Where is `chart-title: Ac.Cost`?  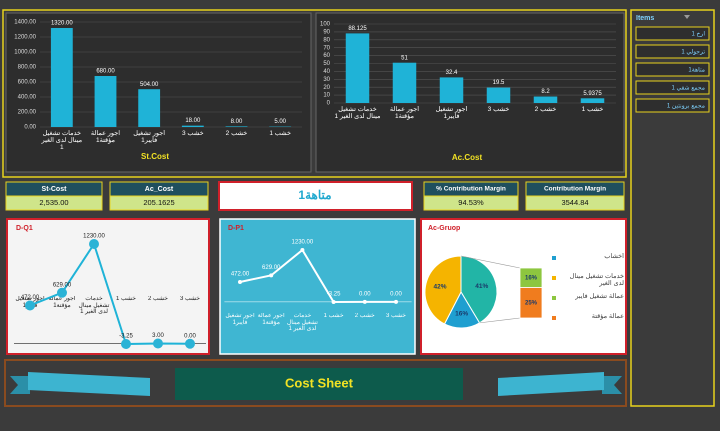 chart-title: Ac.Cost is located at coordinates (467, 157).